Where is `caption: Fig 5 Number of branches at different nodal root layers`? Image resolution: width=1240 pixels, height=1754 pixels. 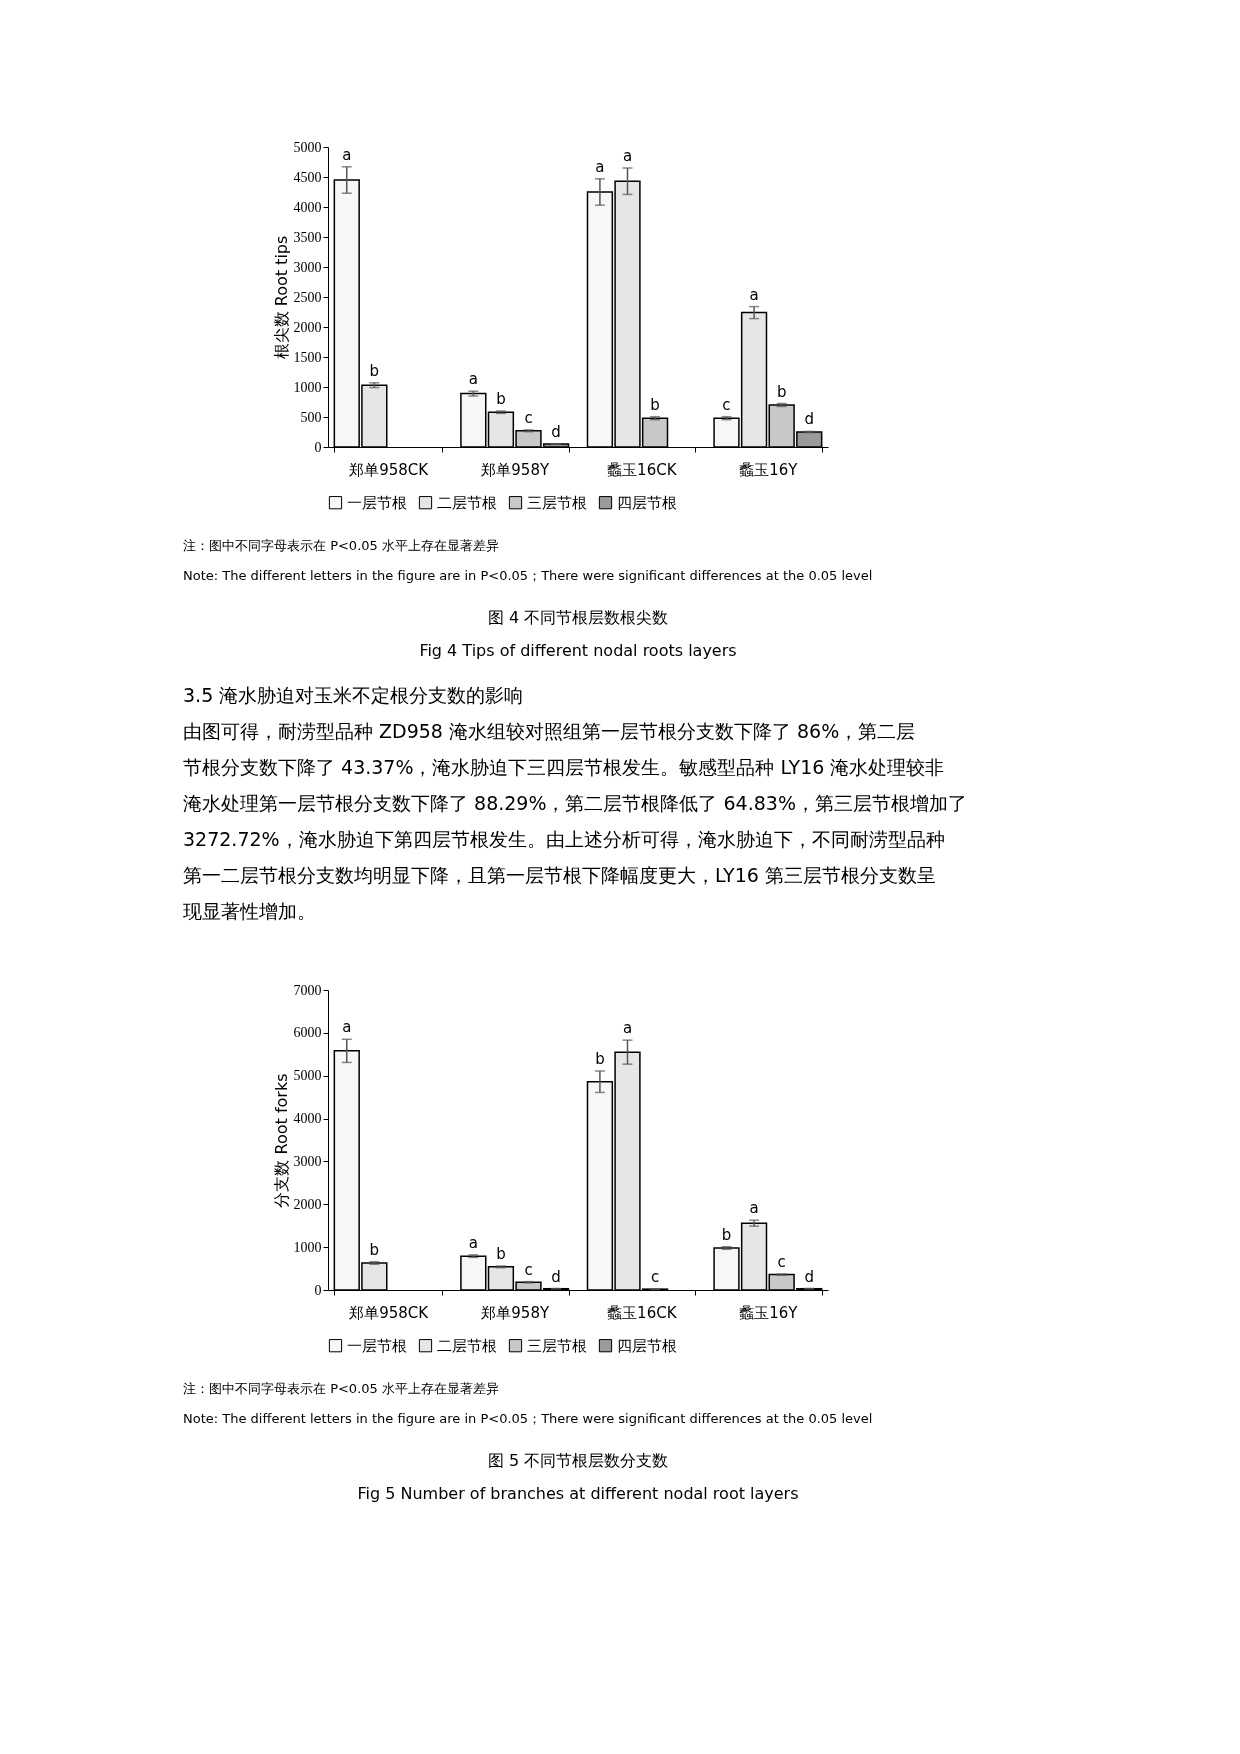
caption: Fig 5 Number of branches at different nodal root layers is located at coordinates (578, 1493).